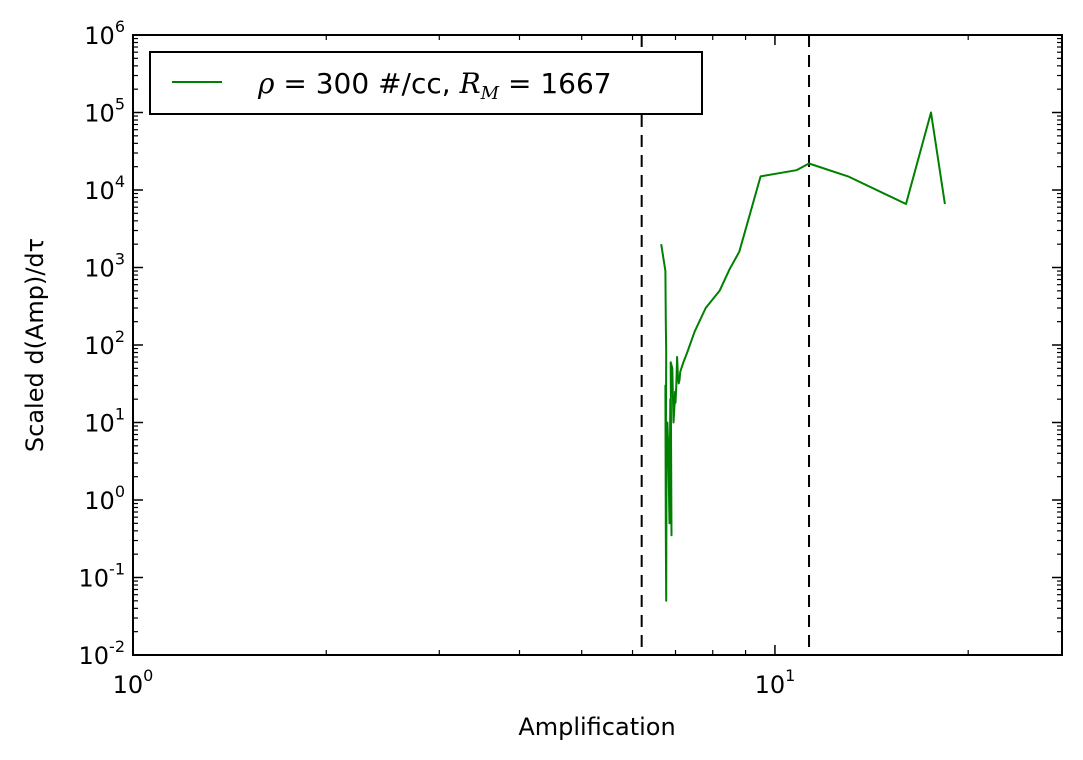 Image resolution: width=1083 pixels, height=760 pixels. Describe the element at coordinates (366, 83) in the screenshot. I see `legend-rho-text: = 300 #/cc,` at that location.